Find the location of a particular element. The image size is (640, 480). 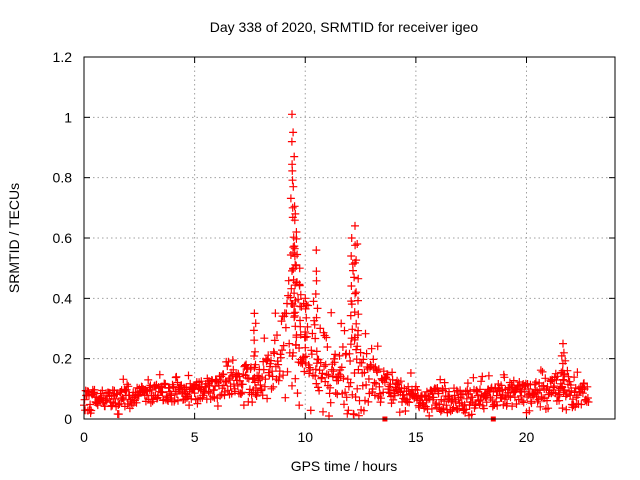

y-tick-label: 0.4 is located at coordinates (63, 298).